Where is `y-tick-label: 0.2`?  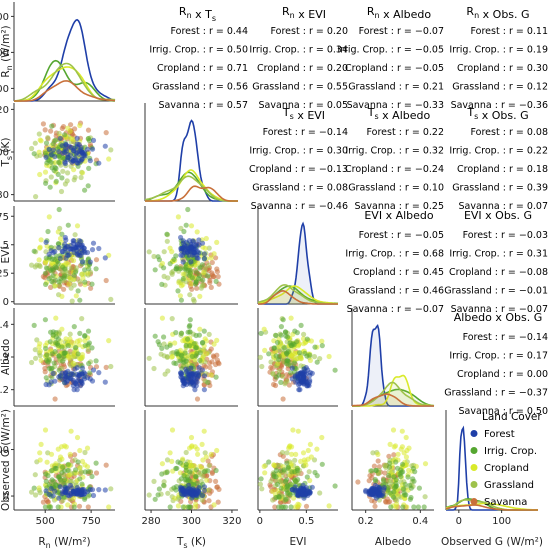
y-tick-label: 0.2 is located at coordinates (4, 390).